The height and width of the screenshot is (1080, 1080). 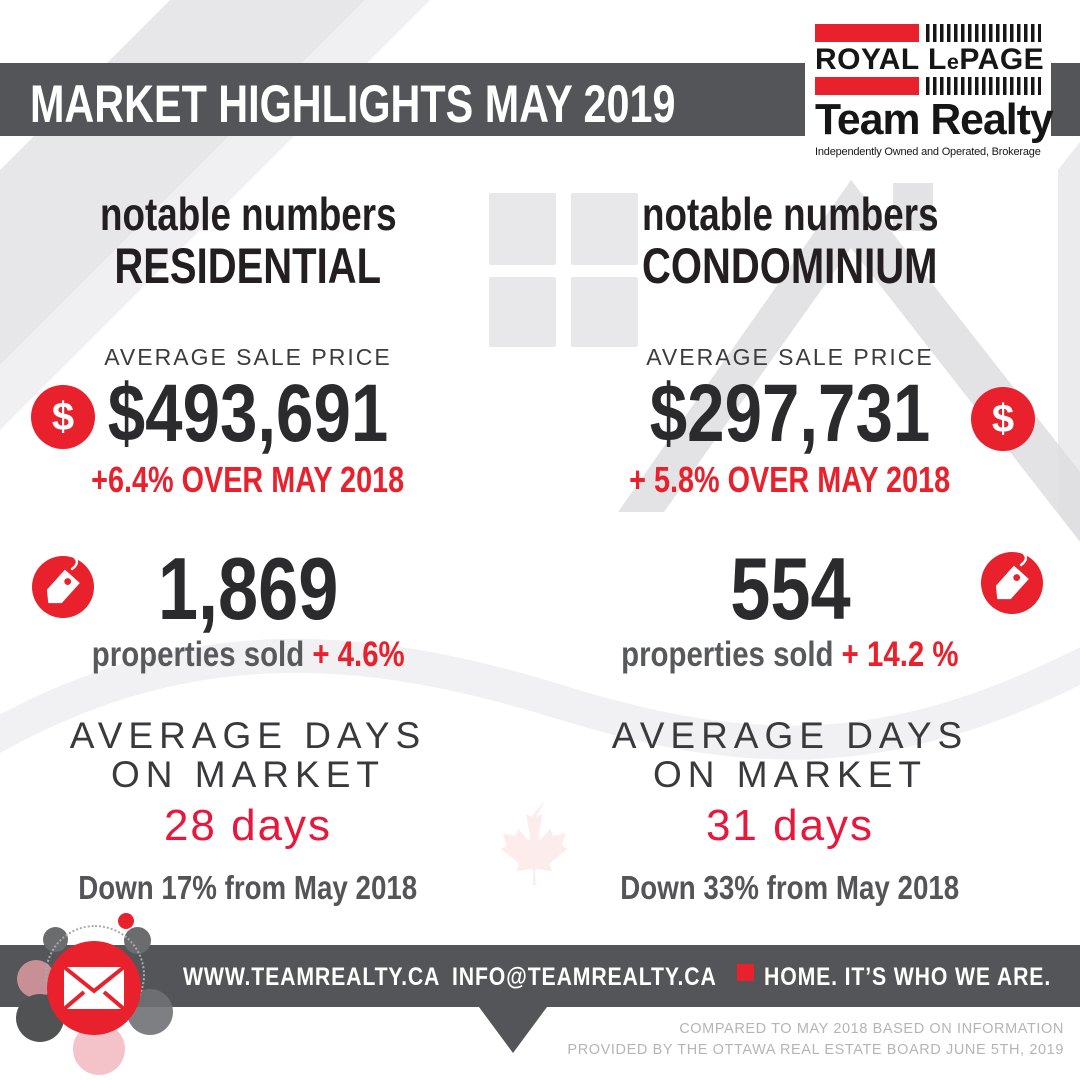 What do you see at coordinates (908, 977) in the screenshot?
I see `footer-tagline: HOME. IT’S WHO WE ARE.` at bounding box center [908, 977].